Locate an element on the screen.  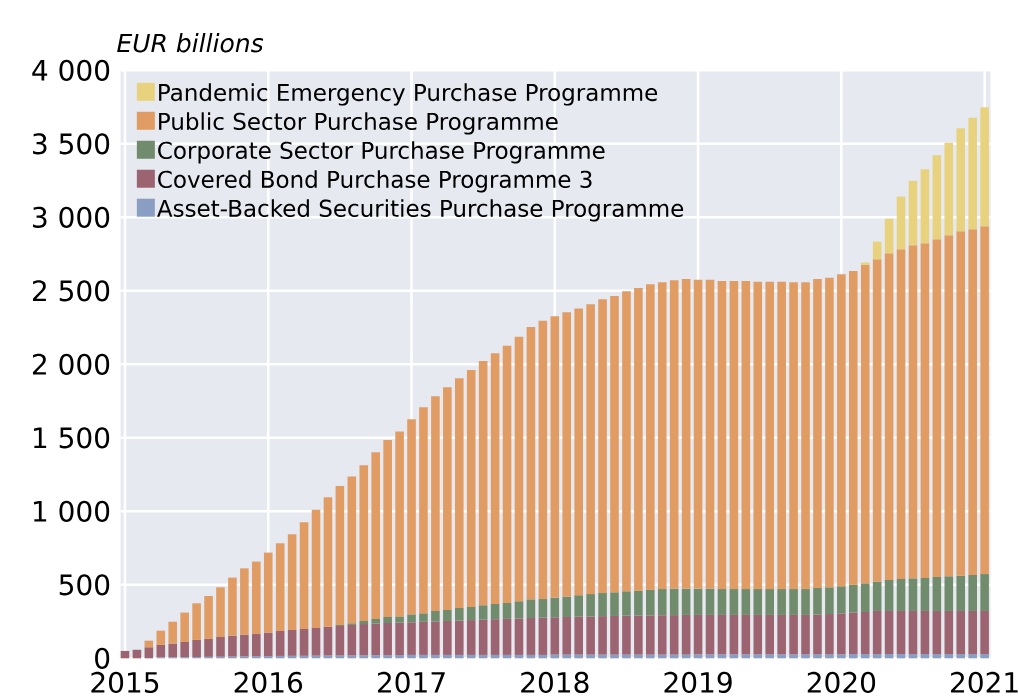
x-tick-label: 2020 is located at coordinates (841, 682).